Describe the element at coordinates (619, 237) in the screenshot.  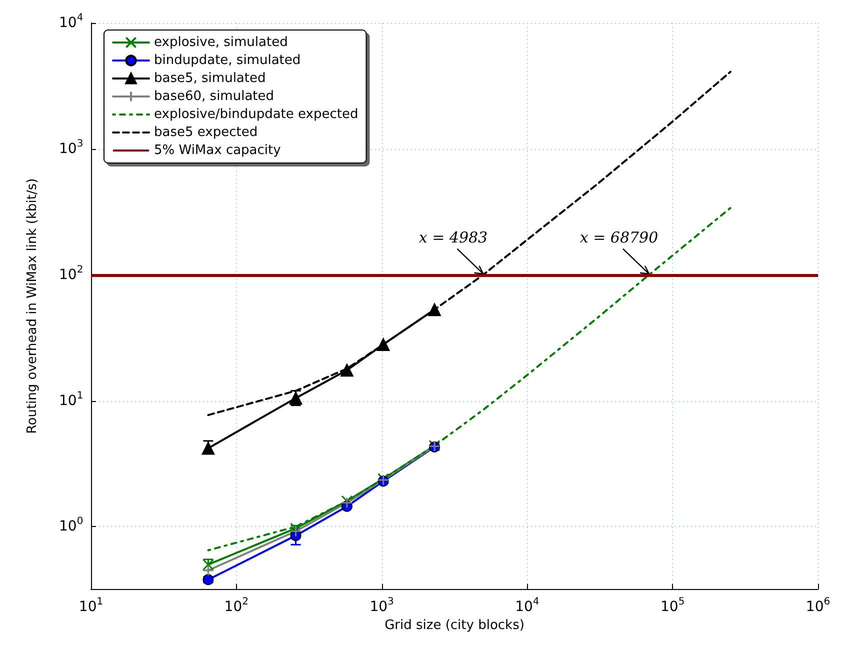
I see `annotation: x = 68790` at that location.